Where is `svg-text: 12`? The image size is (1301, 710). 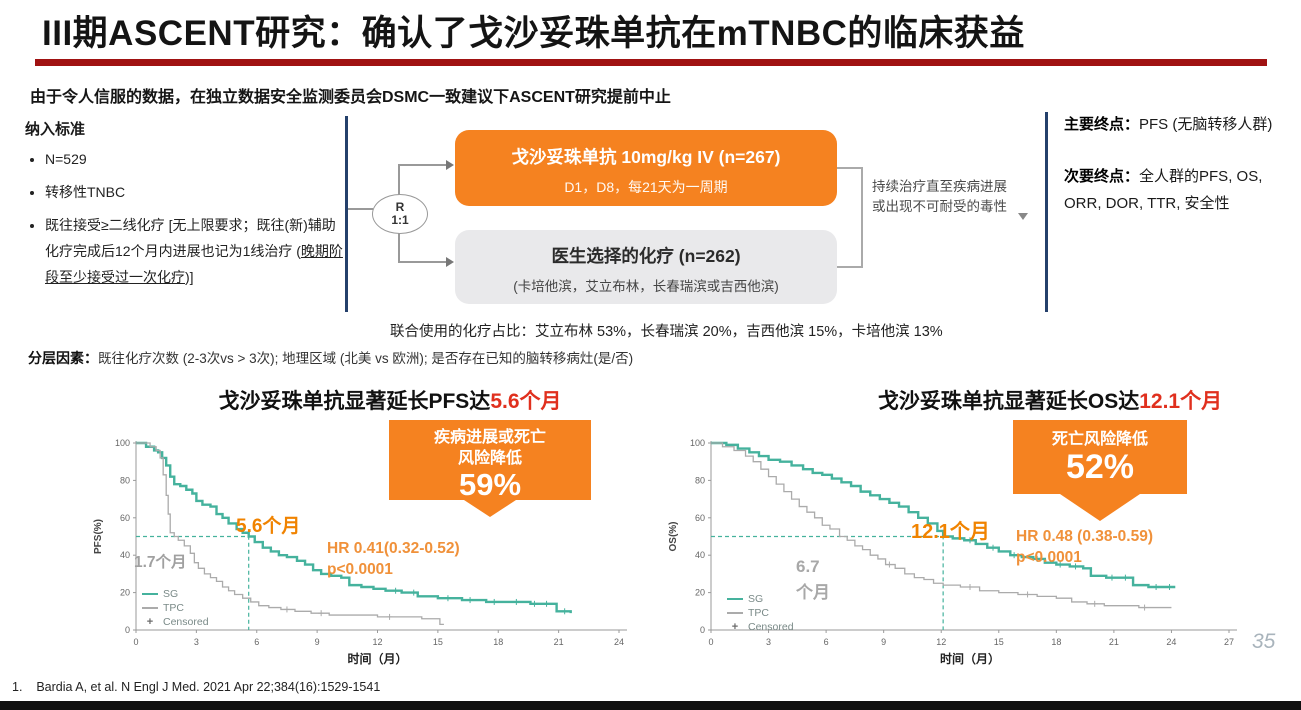 svg-text: 12 is located at coordinates (377, 642).